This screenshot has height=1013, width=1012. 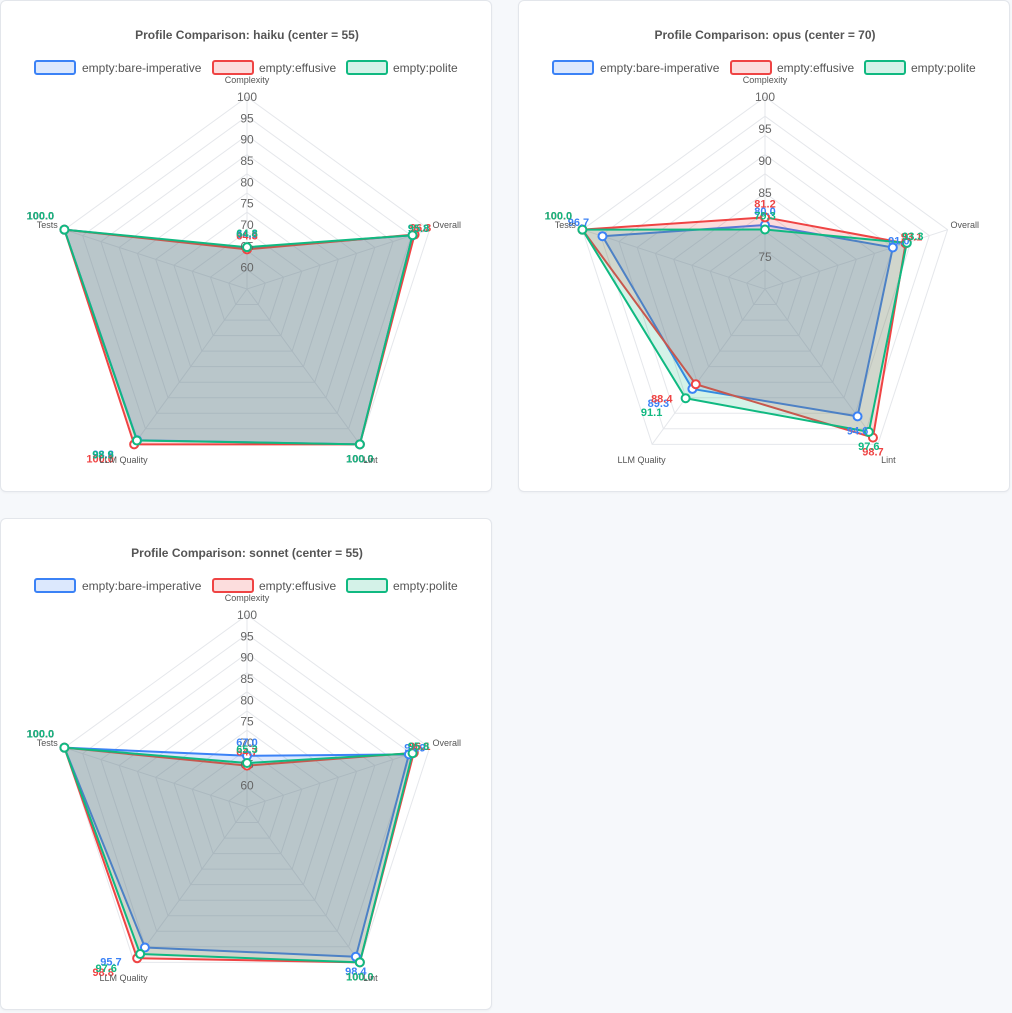 I want to click on axis-label: Complexity, so click(x=247, y=598).